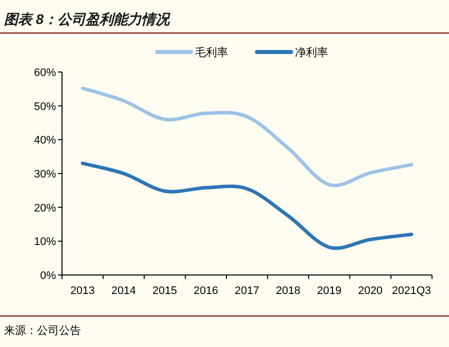  Describe the element at coordinates (412, 291) in the screenshot. I see `x-tick-label: 2021Q3` at that location.